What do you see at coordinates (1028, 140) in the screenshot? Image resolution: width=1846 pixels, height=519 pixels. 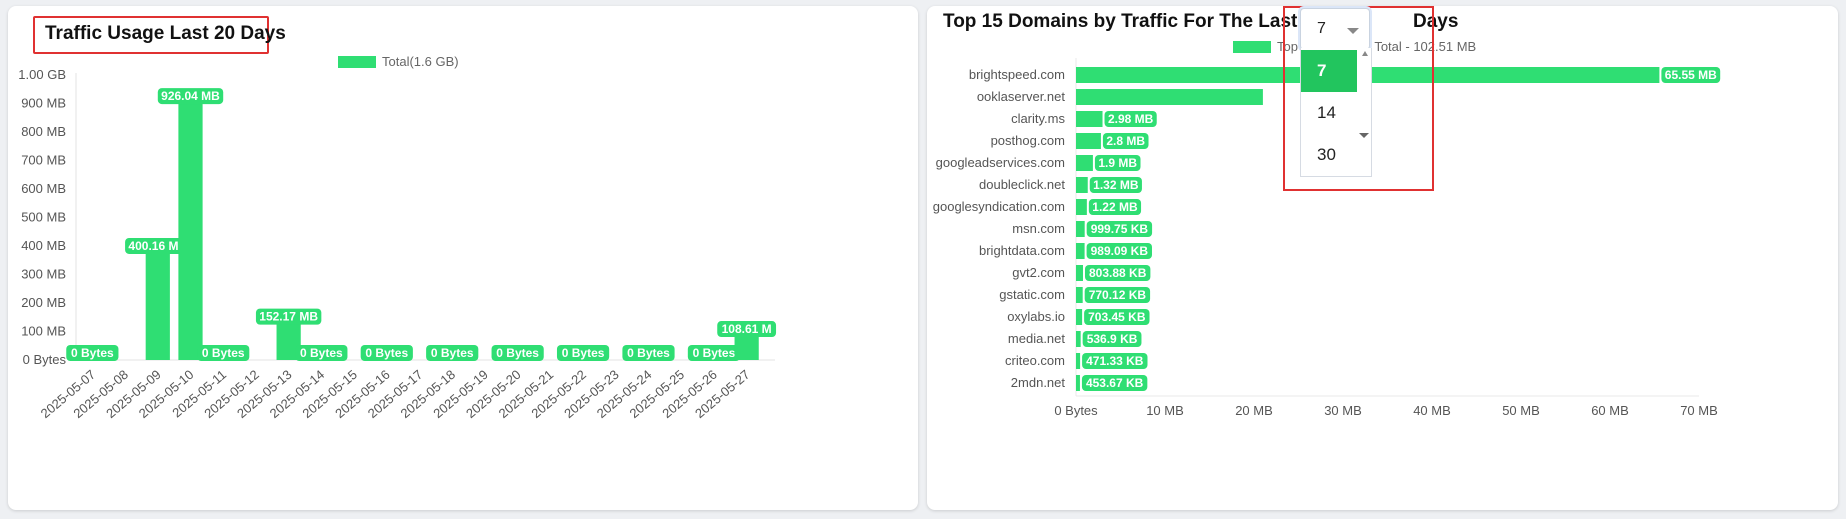 I see `domain-label: posthog.com` at bounding box center [1028, 140].